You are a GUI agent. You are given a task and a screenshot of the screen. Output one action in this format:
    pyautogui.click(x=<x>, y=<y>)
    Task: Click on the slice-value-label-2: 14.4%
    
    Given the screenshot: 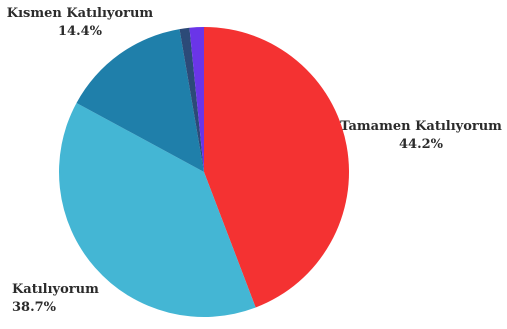 What is the action you would take?
    pyautogui.click(x=80, y=31)
    